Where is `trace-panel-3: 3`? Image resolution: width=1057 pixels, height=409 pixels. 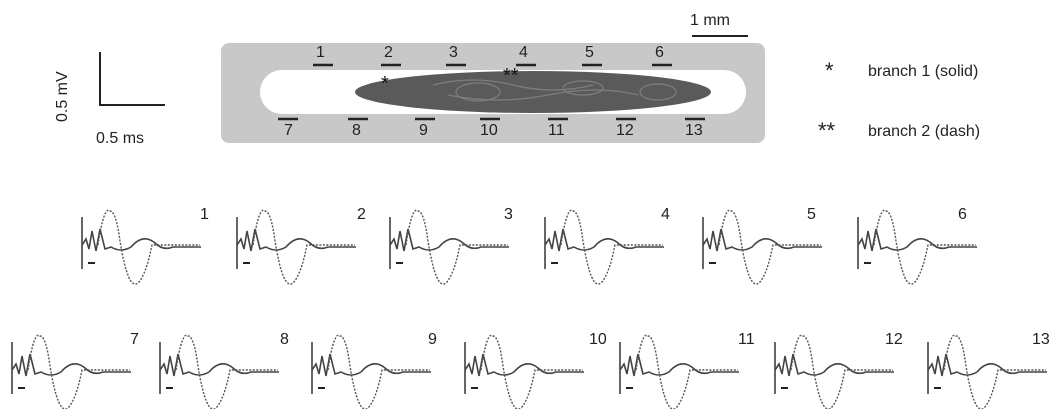
trace-panel-3: 3 is located at coordinates (451, 245).